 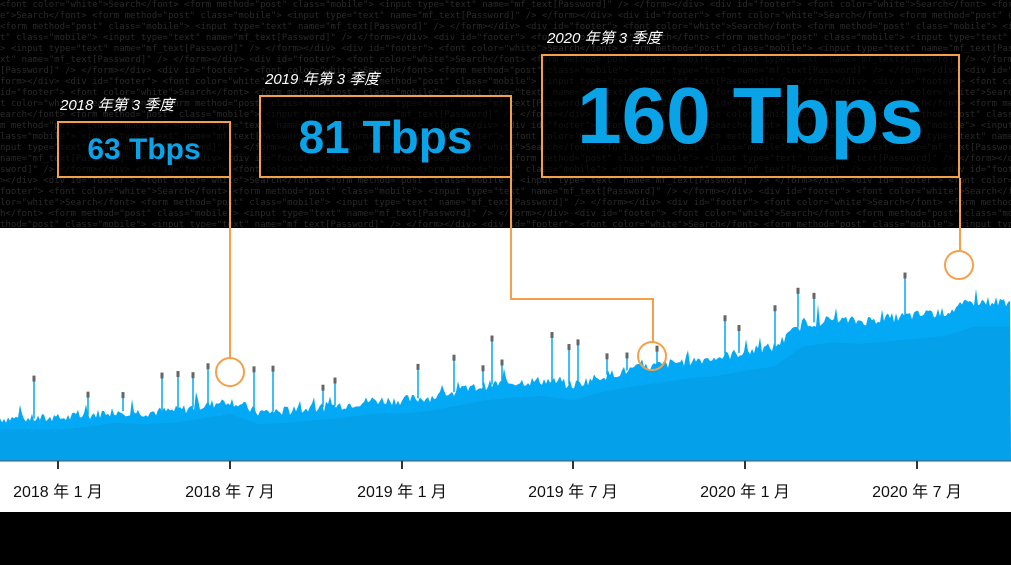 What do you see at coordinates (58, 492) in the screenshot?
I see `x-tick-label: 2018 年 1 月` at bounding box center [58, 492].